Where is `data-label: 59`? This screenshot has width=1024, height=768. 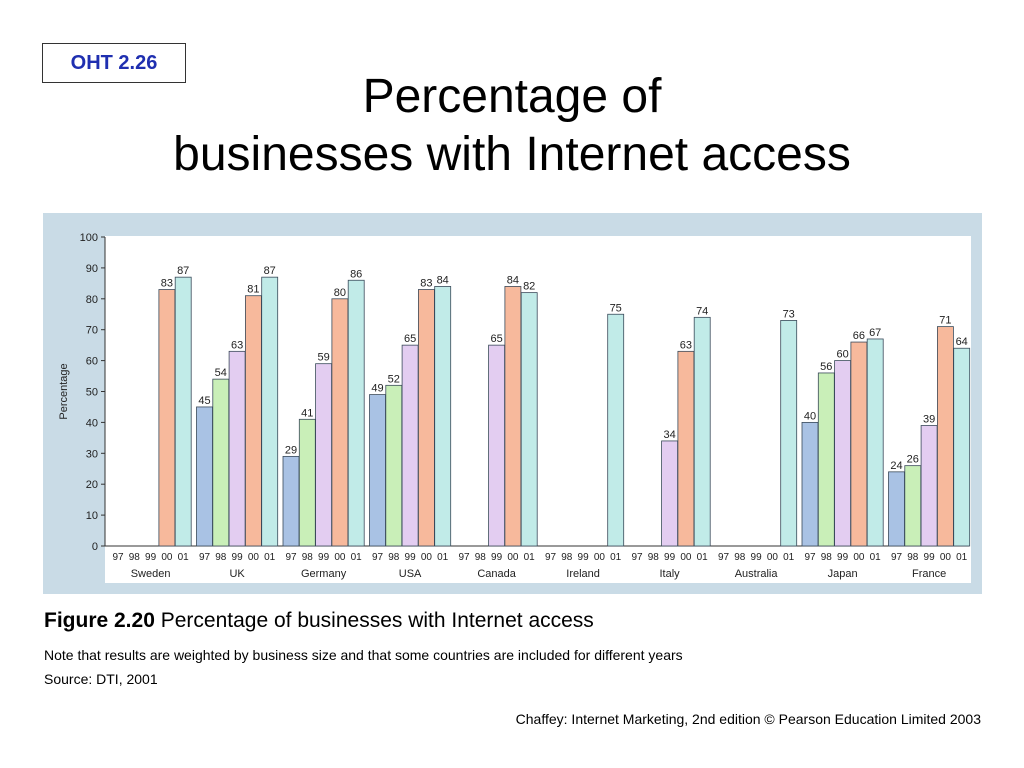 data-label: 59 is located at coordinates (323, 358).